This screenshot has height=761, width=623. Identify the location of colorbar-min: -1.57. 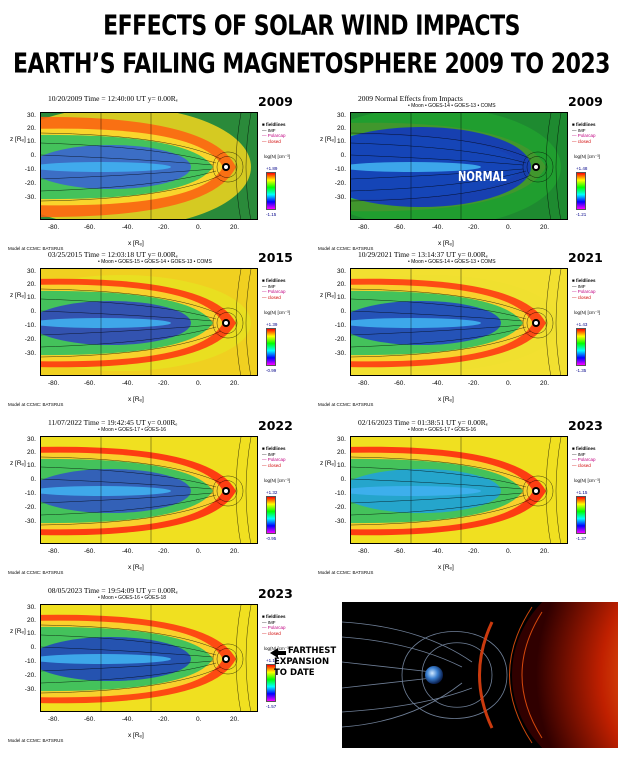
(271, 706).